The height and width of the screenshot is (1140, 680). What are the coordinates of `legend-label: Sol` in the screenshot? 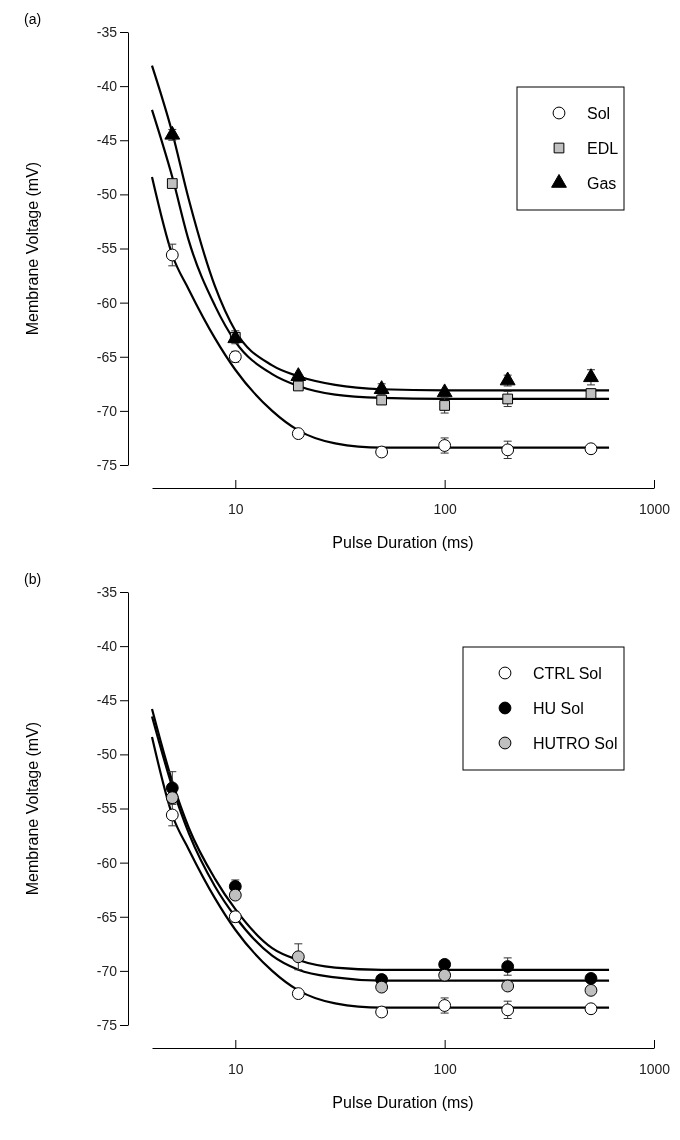 It's located at (599, 113).